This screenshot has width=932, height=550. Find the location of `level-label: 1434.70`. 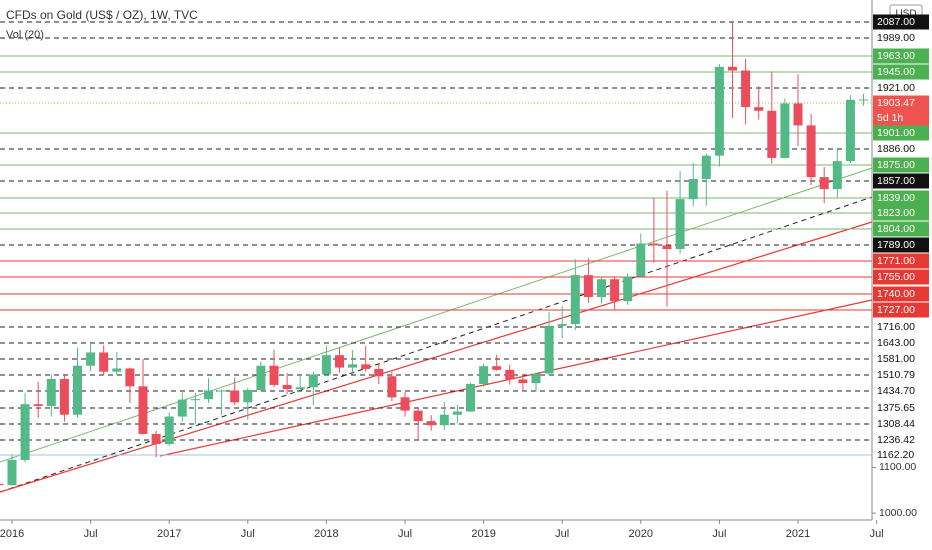

level-label: 1434.70 is located at coordinates (896, 391).